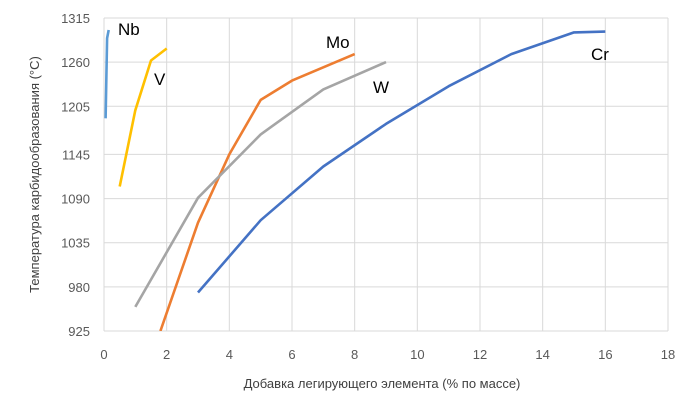 The width and height of the screenshot is (700, 416). What do you see at coordinates (229, 354) in the screenshot?
I see `x-tick-label: 4` at bounding box center [229, 354].